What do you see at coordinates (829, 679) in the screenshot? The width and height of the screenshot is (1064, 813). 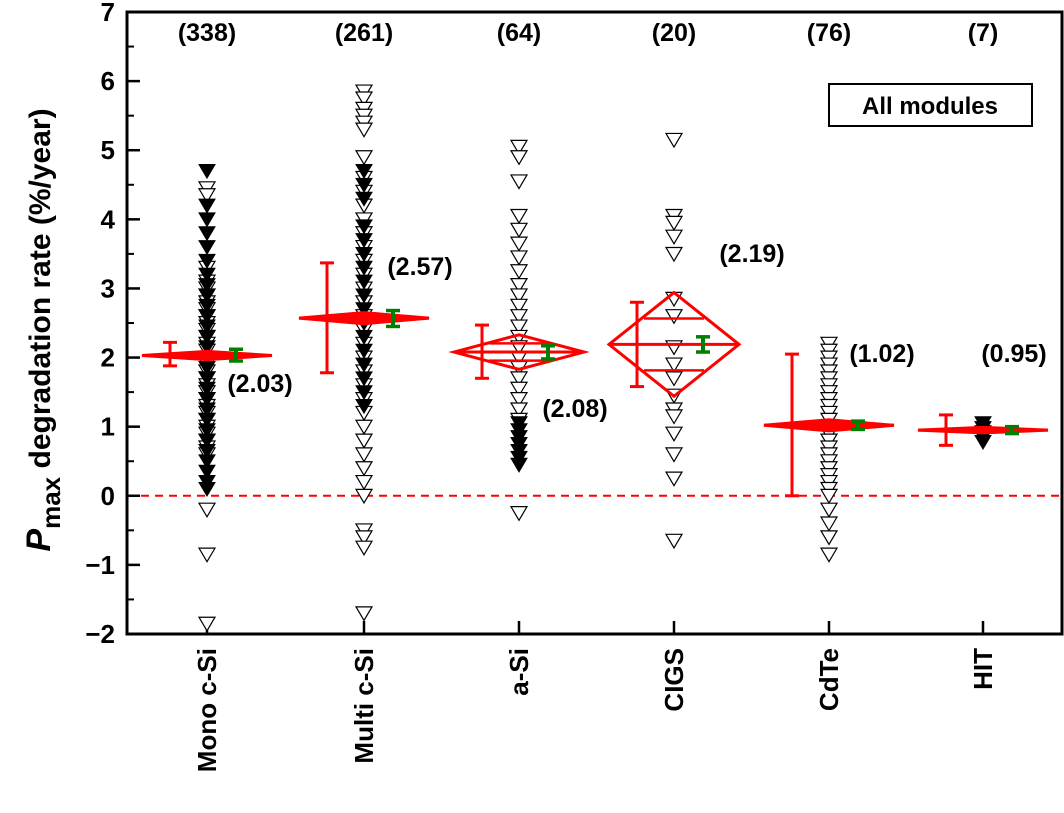 I see `x-category-label: CdTe` at bounding box center [829, 679].